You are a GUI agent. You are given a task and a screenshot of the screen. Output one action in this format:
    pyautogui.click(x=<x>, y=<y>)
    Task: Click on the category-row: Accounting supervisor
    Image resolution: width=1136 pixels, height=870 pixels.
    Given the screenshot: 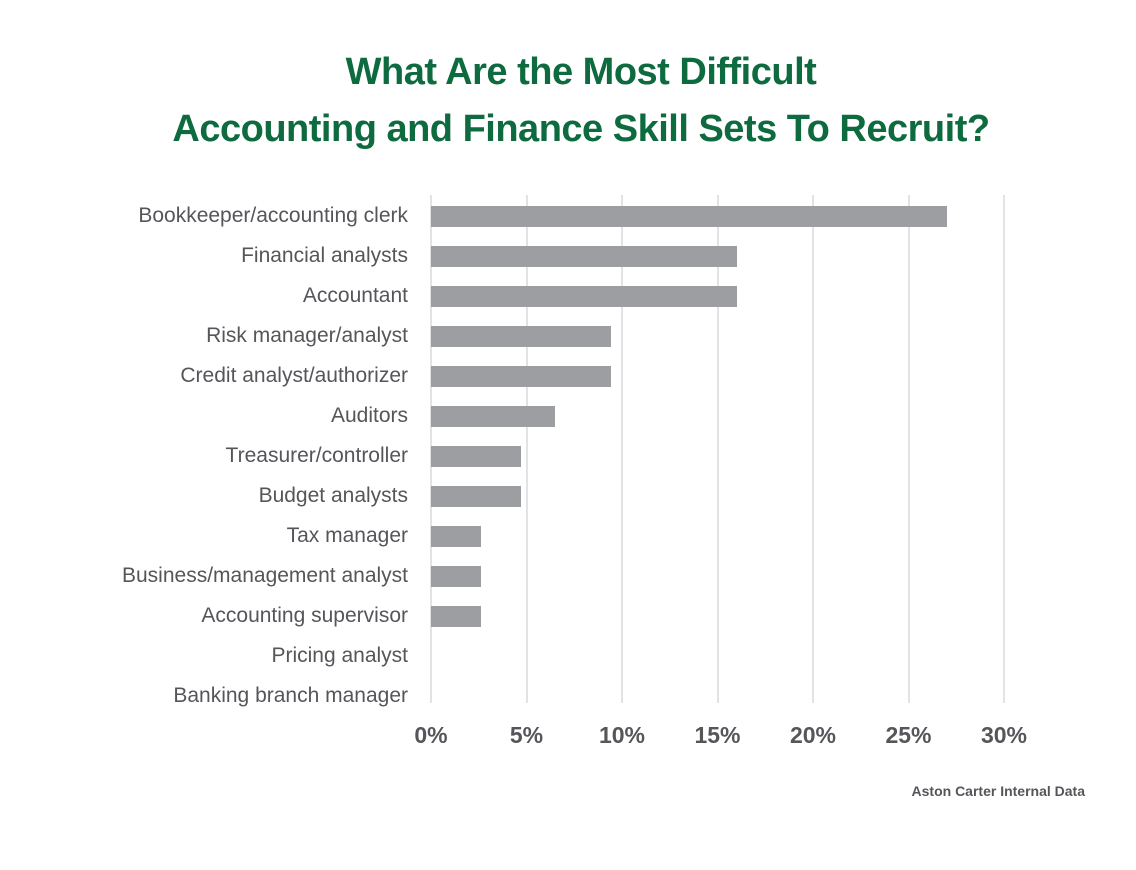 What is the action you would take?
    pyautogui.click(x=568, y=616)
    